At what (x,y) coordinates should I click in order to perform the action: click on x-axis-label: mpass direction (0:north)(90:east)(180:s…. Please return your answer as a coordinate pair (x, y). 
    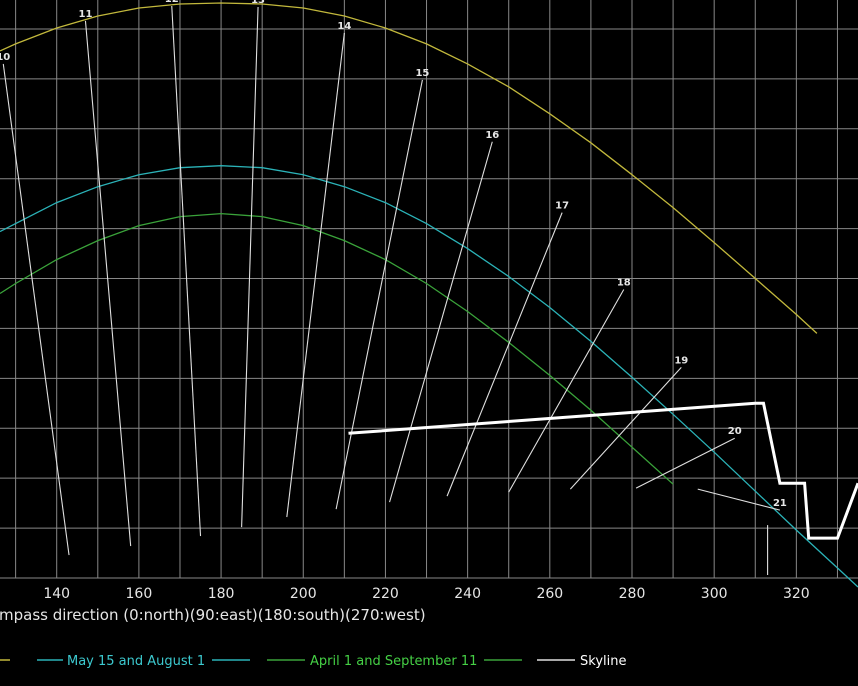
    Looking at the image, I should click on (213, 615).